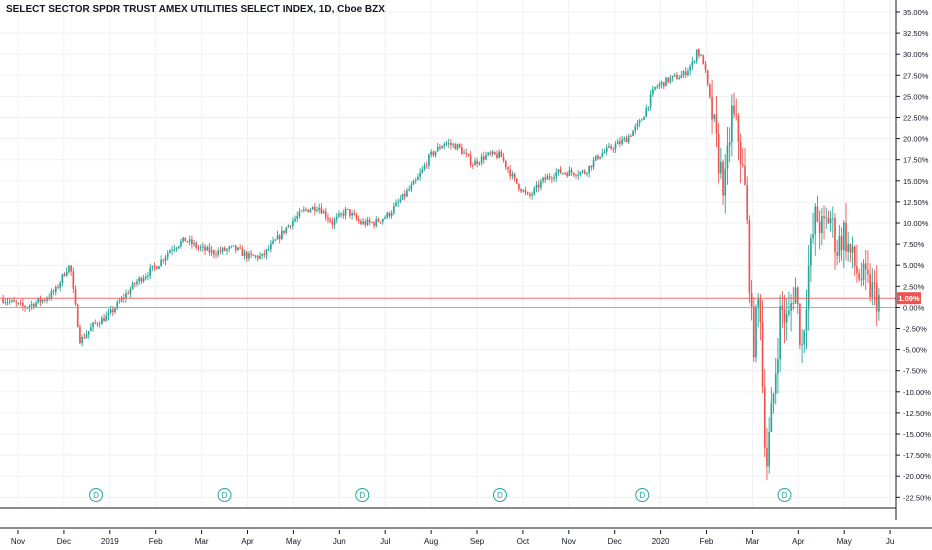 This screenshot has width=932, height=550. What do you see at coordinates (915, 350) in the screenshot?
I see `y-tick-label: -5.00%` at bounding box center [915, 350].